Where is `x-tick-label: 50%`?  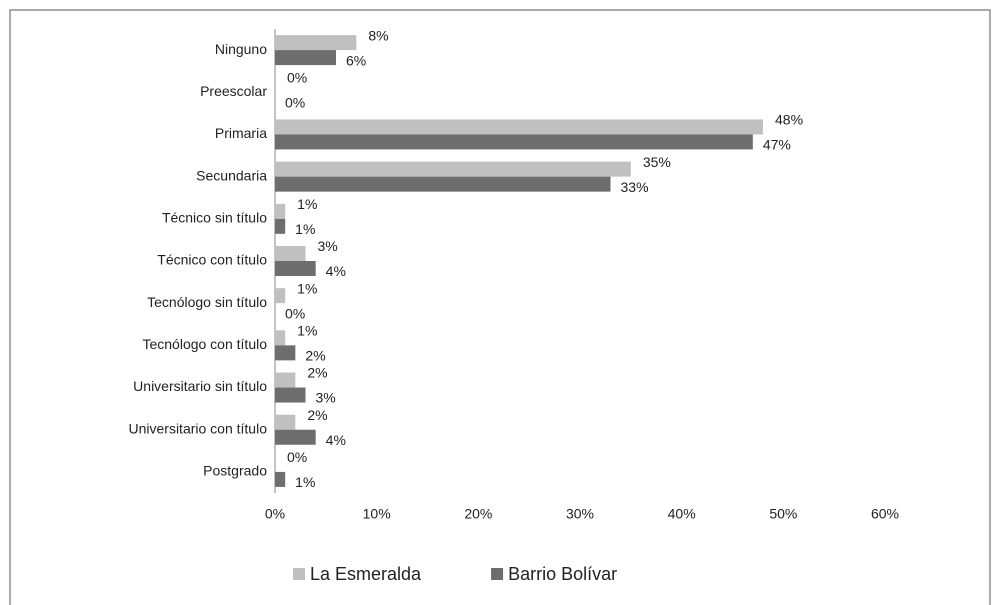
x-tick-label: 50% is located at coordinates (783, 514).